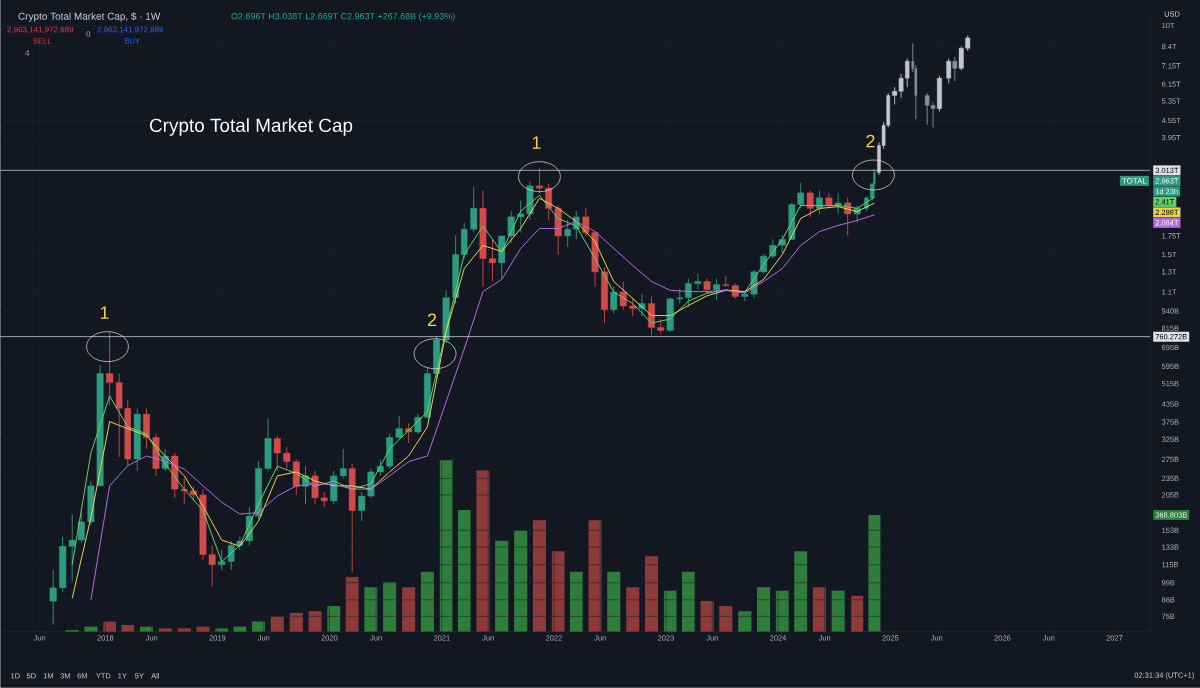  Describe the element at coordinates (251, 127) in the screenshot. I see `text: Crypto Total Market Cap` at that location.